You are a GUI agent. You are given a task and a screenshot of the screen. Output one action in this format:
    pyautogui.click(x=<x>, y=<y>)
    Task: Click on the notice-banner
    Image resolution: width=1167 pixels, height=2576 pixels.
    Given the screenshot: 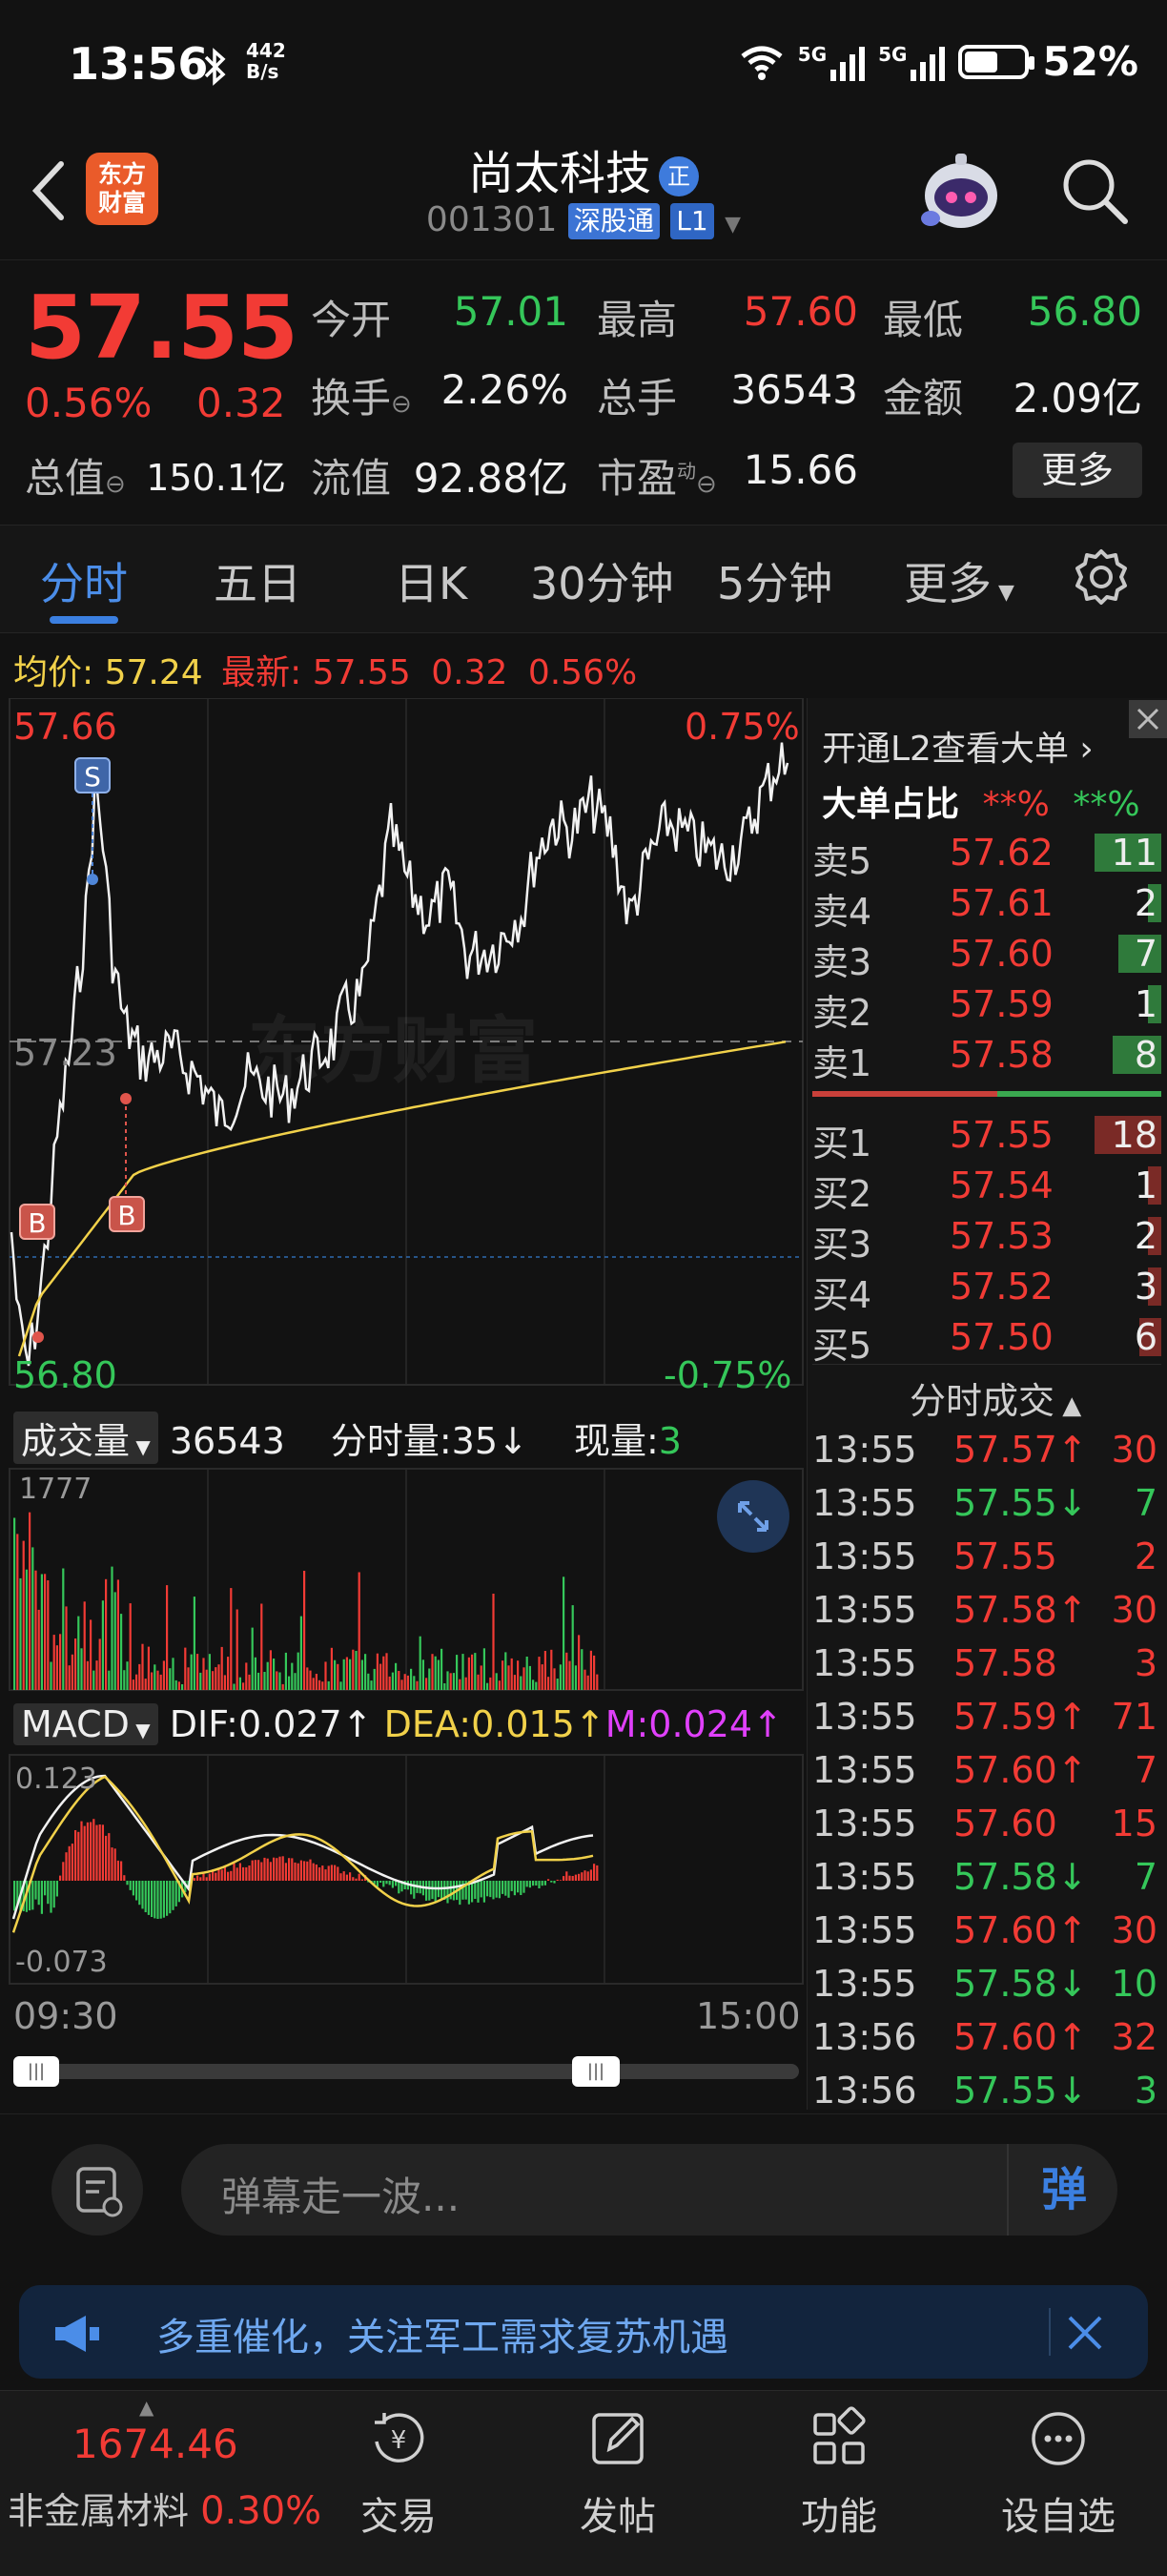 What is the action you would take?
    pyautogui.click(x=583, y=2332)
    